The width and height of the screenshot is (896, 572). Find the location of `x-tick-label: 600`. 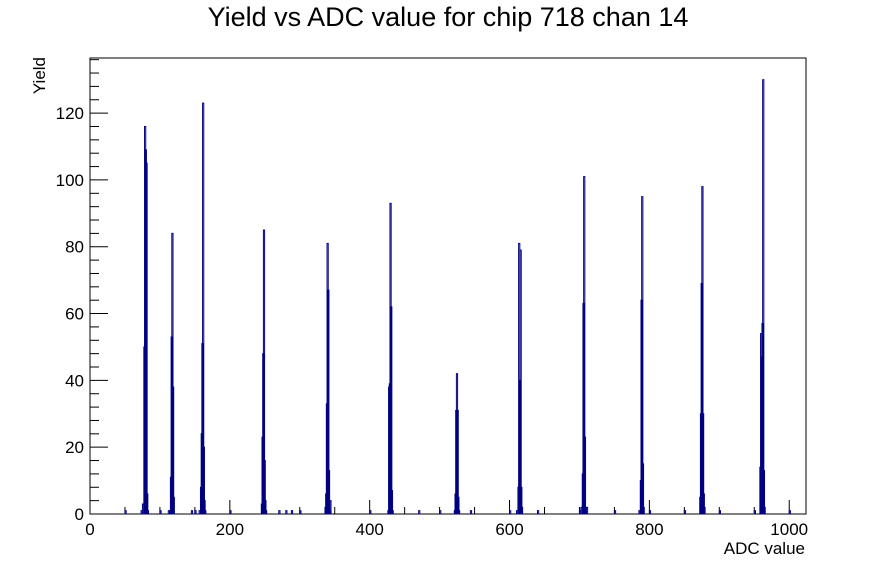

x-tick-label: 600 is located at coordinates (509, 529).